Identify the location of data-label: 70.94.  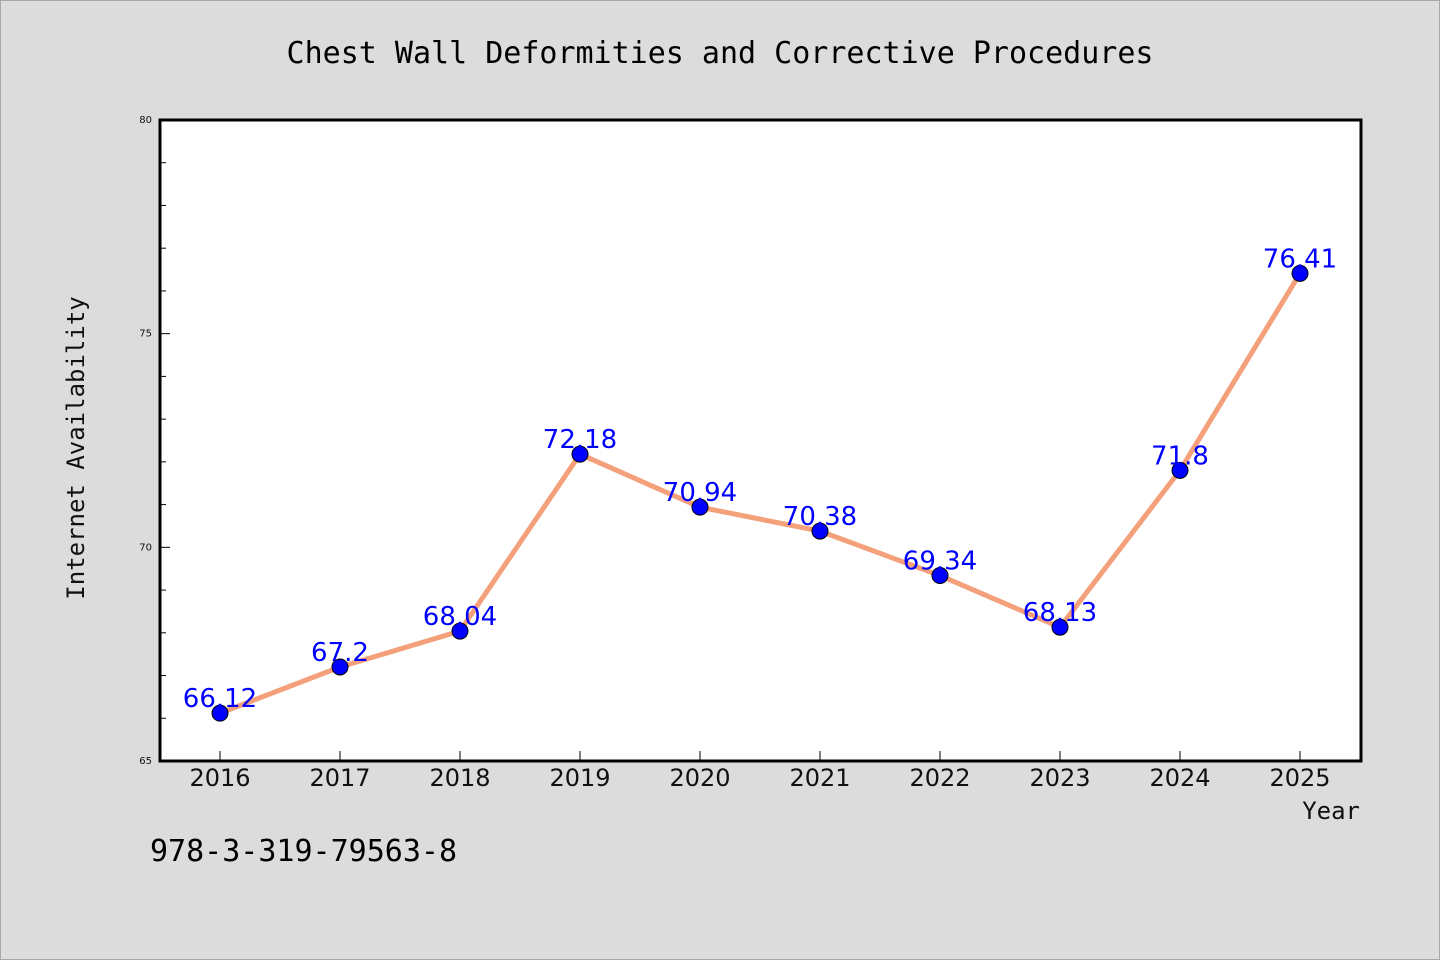
(700, 493).